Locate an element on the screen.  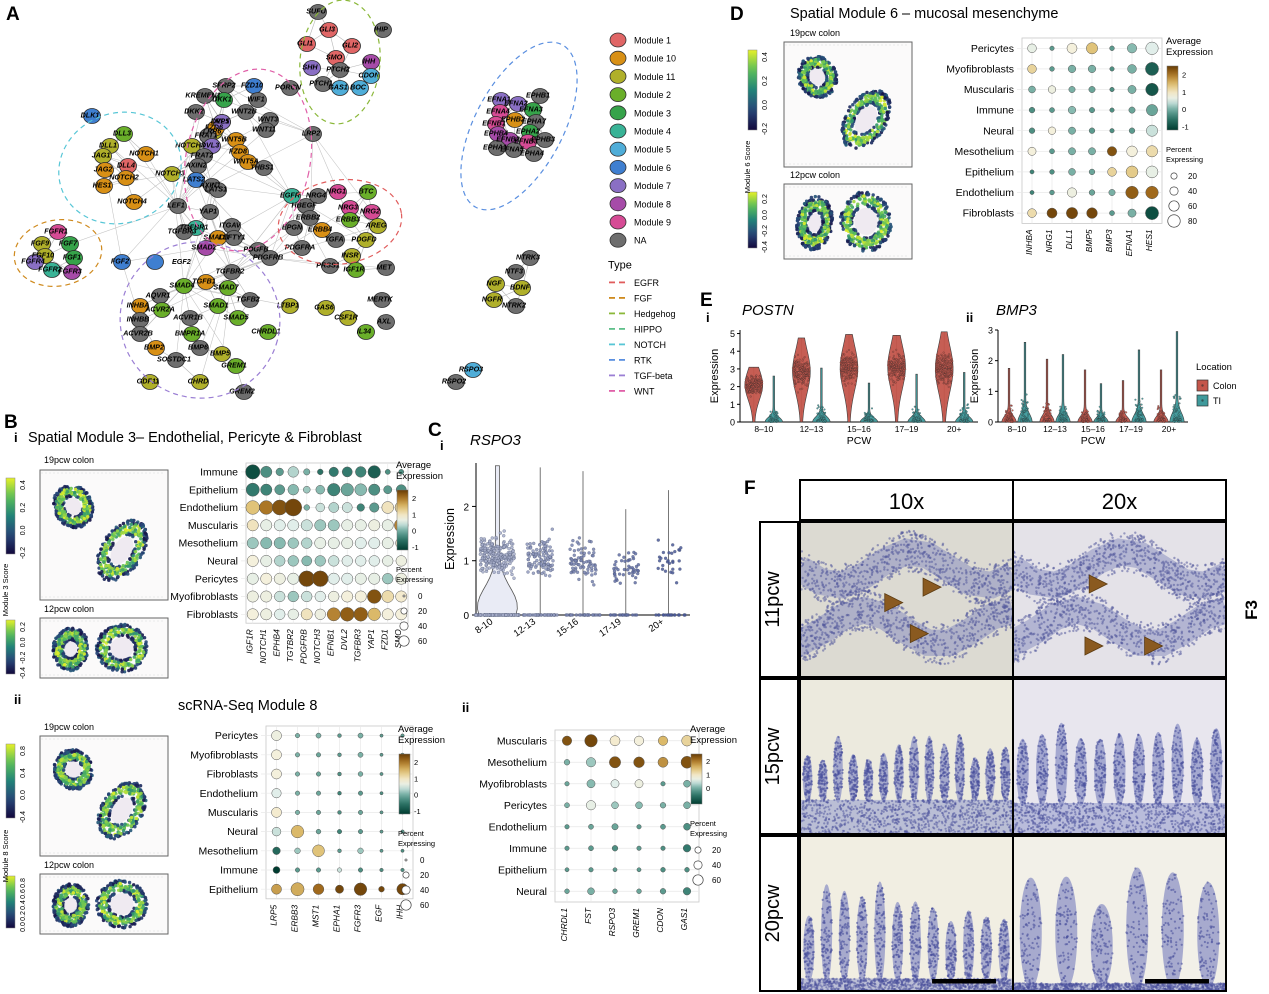
network-node-label: SHH is located at coordinates (310, 67).